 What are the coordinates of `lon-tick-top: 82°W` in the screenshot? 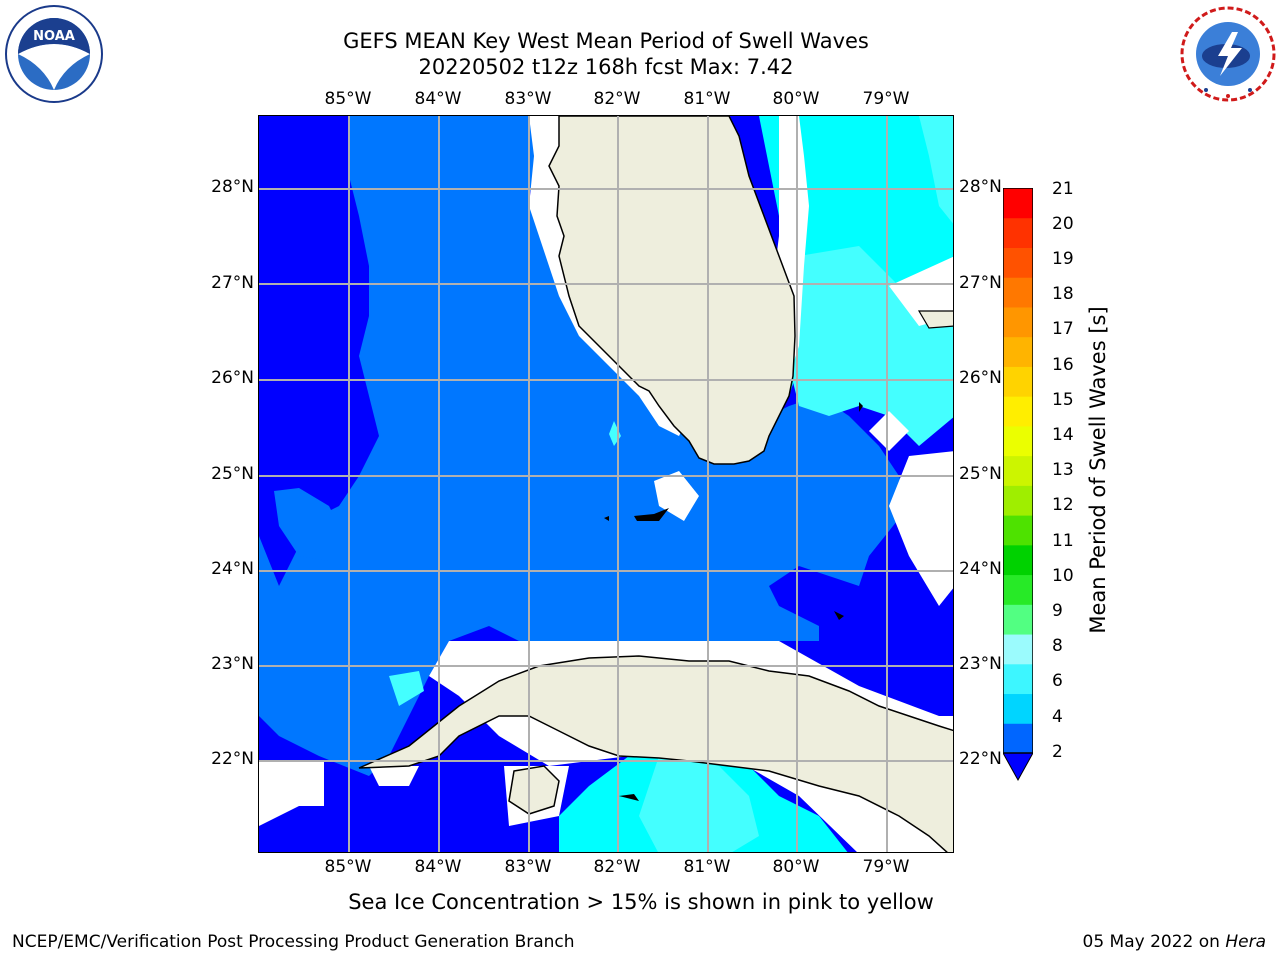 It's located at (617, 99).